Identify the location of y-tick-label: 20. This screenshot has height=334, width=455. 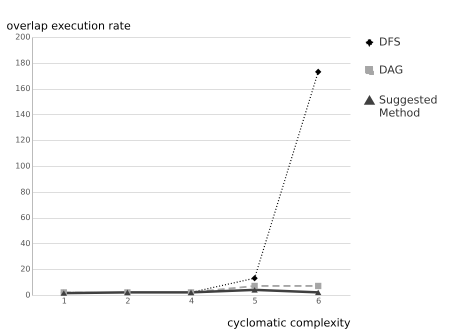
(25, 269).